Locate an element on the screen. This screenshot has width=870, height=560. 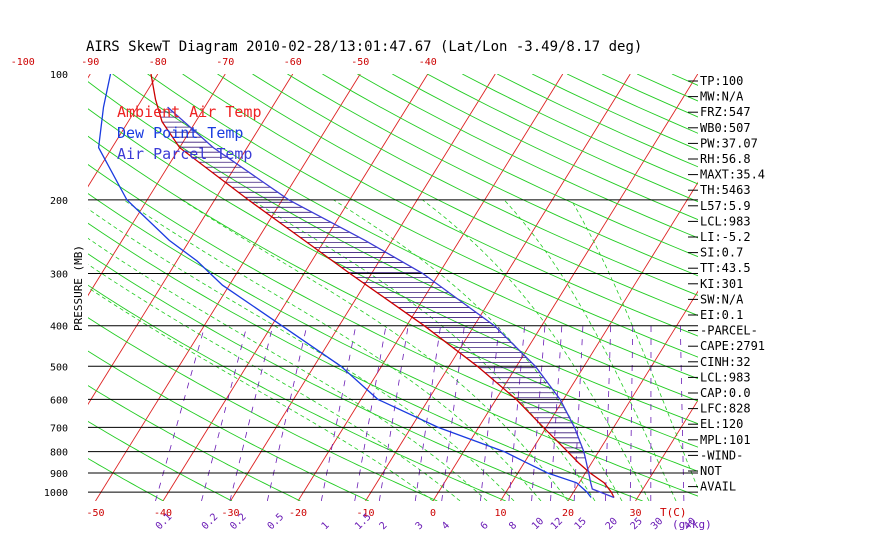
mixing-ratio-label: 8 is located at coordinates (513, 526).